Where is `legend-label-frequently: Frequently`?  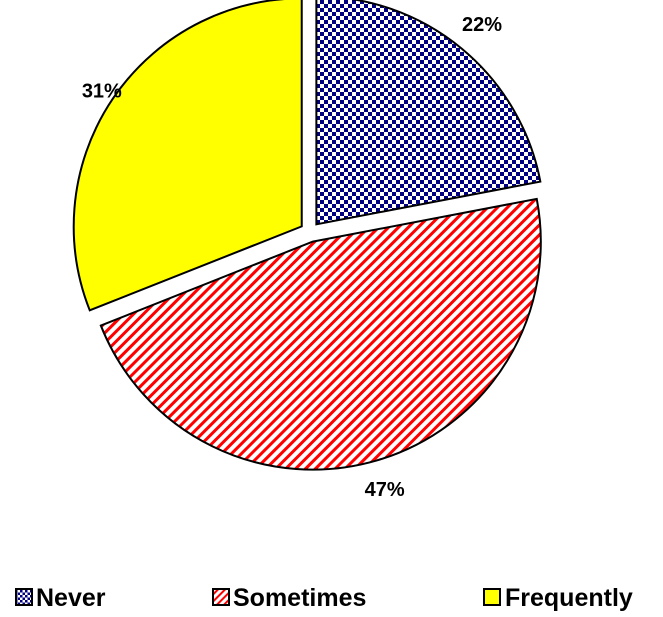
legend-label-frequently: Frequently is located at coordinates (569, 598).